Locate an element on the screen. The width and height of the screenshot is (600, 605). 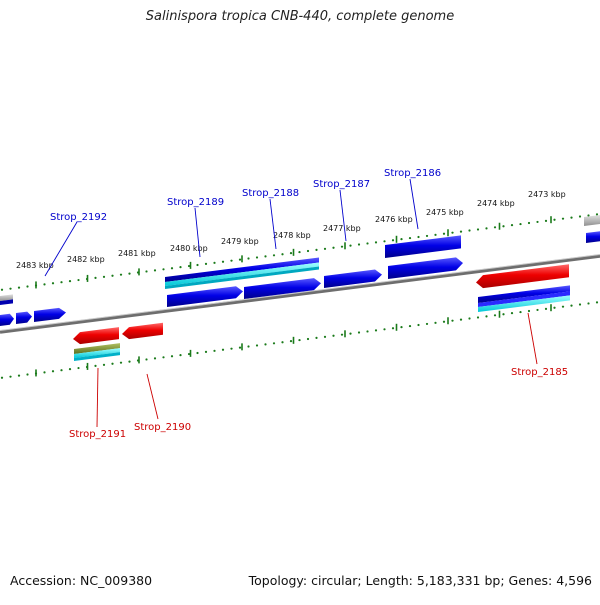
kbp-tick-label: 2479 kbp is located at coordinates (240, 241).